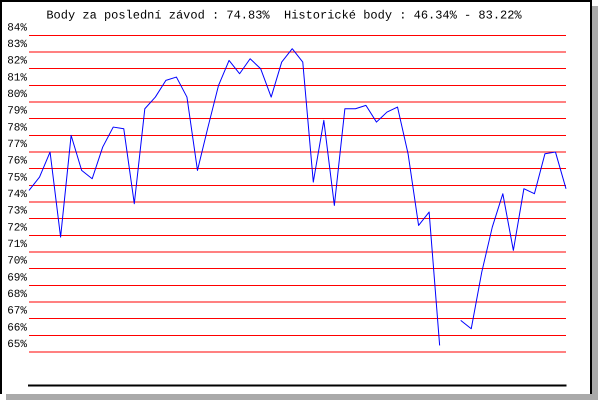 The height and width of the screenshot is (400, 600). Describe the element at coordinates (17, 112) in the screenshot. I see `y-tick-label: 79%` at that location.